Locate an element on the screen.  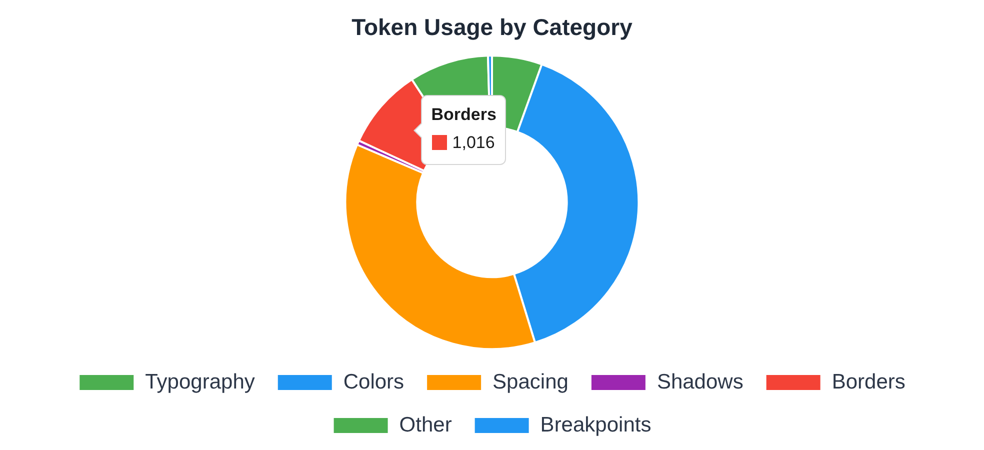
legend-label: Shadows is located at coordinates (700, 382).